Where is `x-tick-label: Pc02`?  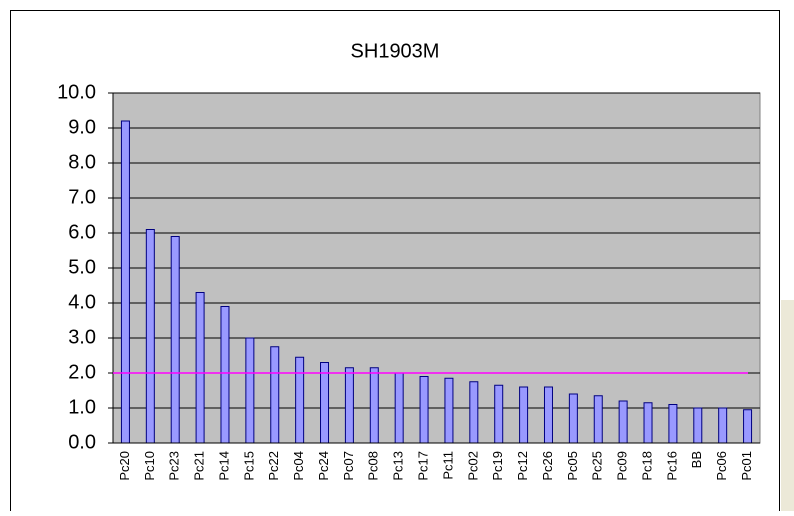 x-tick-label: Pc02 is located at coordinates (472, 466).